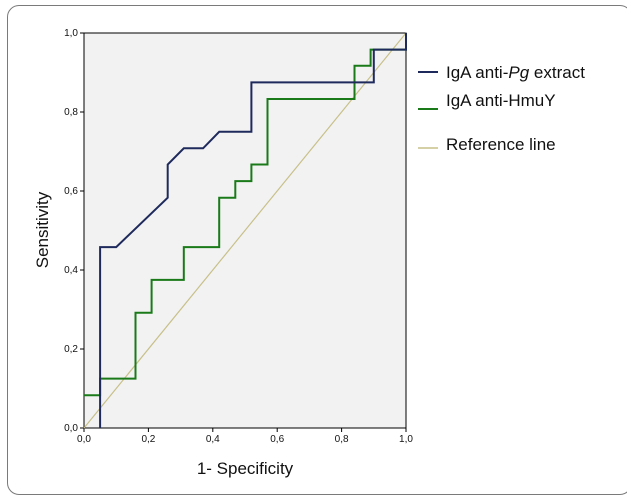  Describe the element at coordinates (71, 270) in the screenshot. I see `y-tick-label: 0,4` at that location.